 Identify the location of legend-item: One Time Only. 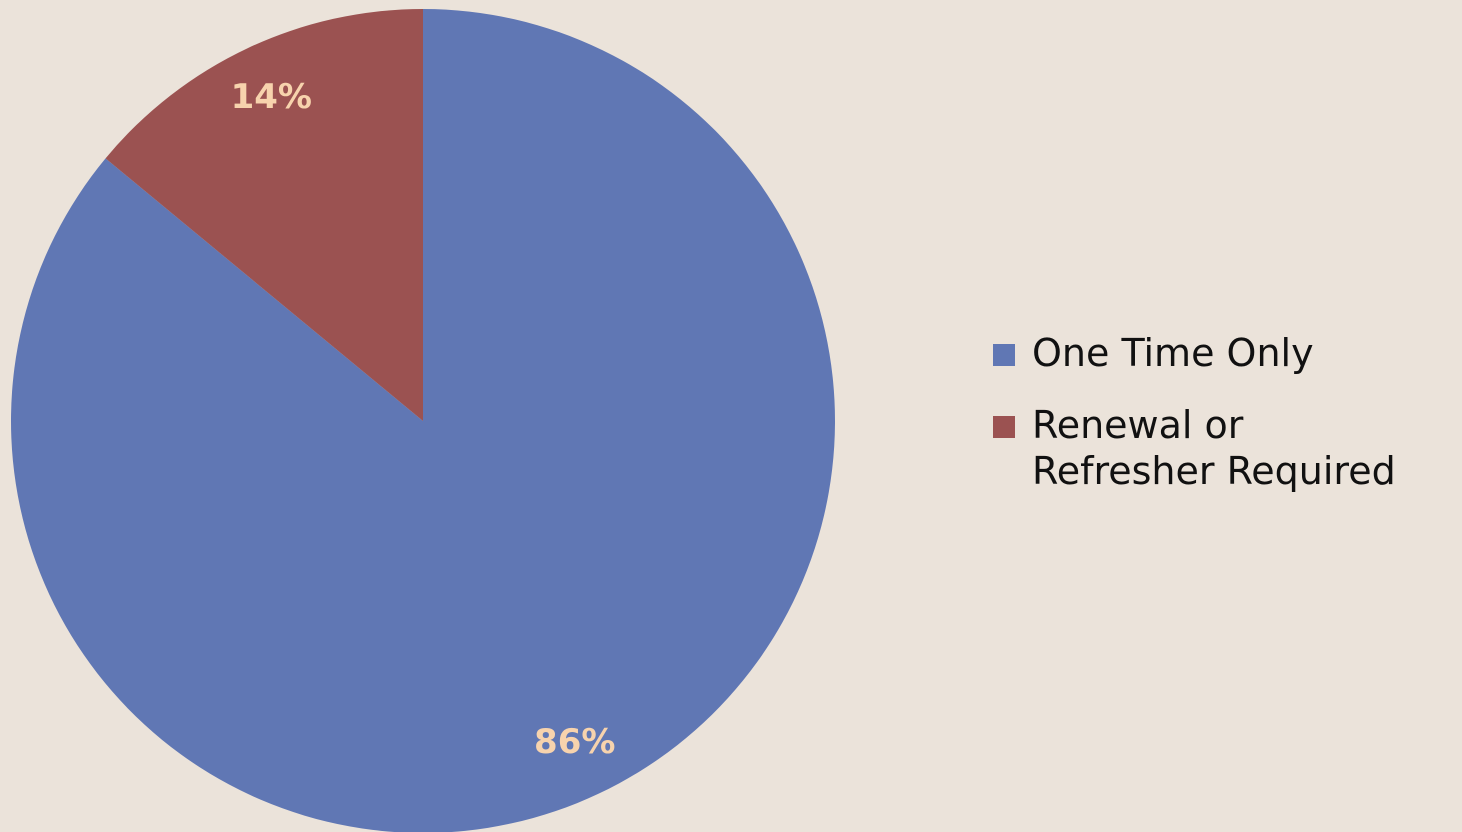
(1213, 353).